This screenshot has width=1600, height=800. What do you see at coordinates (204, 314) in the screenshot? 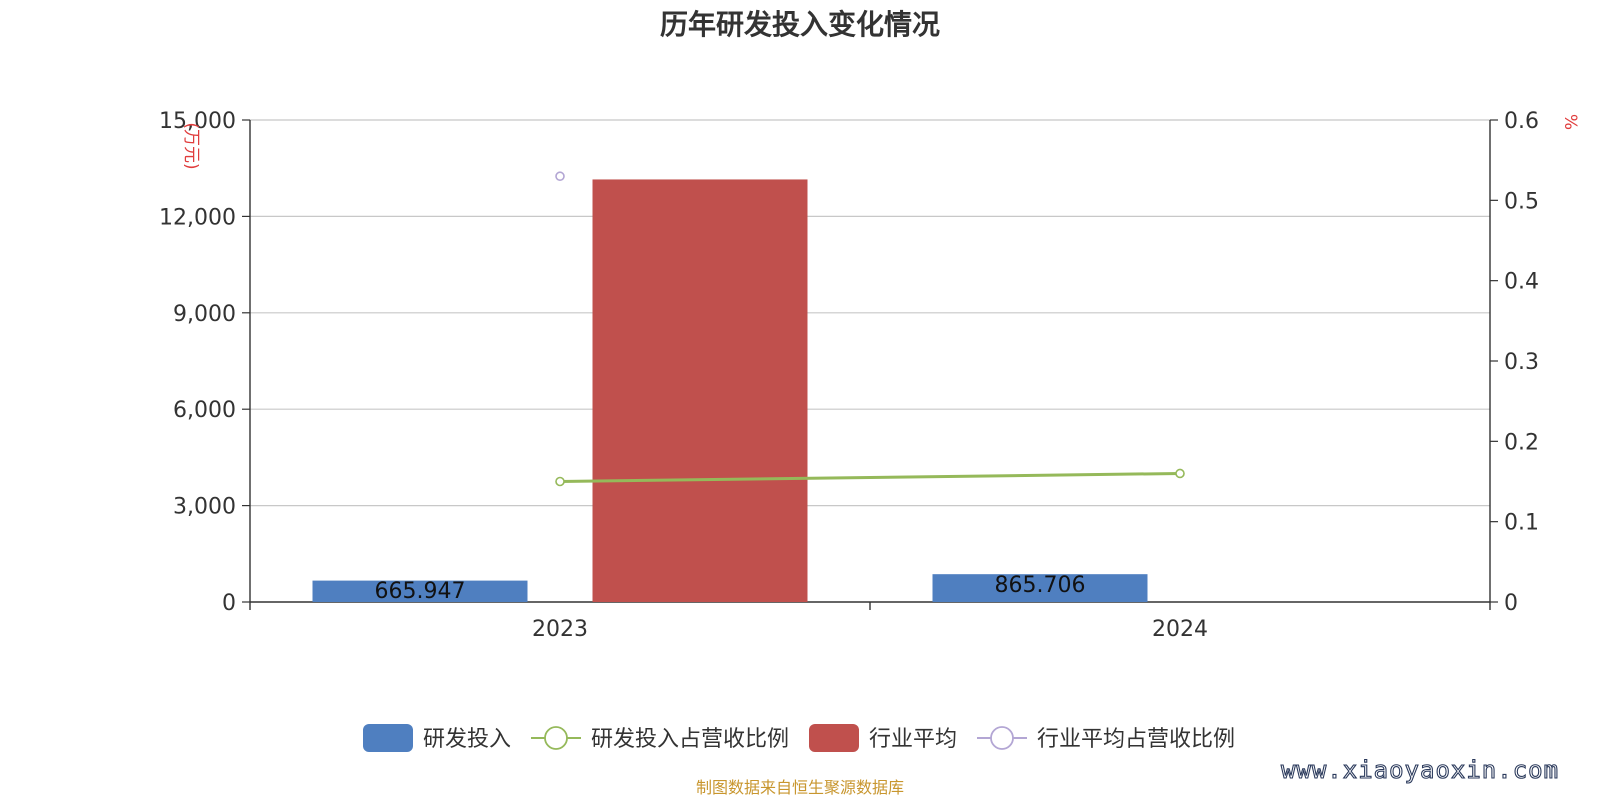
I see `y-left-tick-label: 9,000` at bounding box center [204, 314].